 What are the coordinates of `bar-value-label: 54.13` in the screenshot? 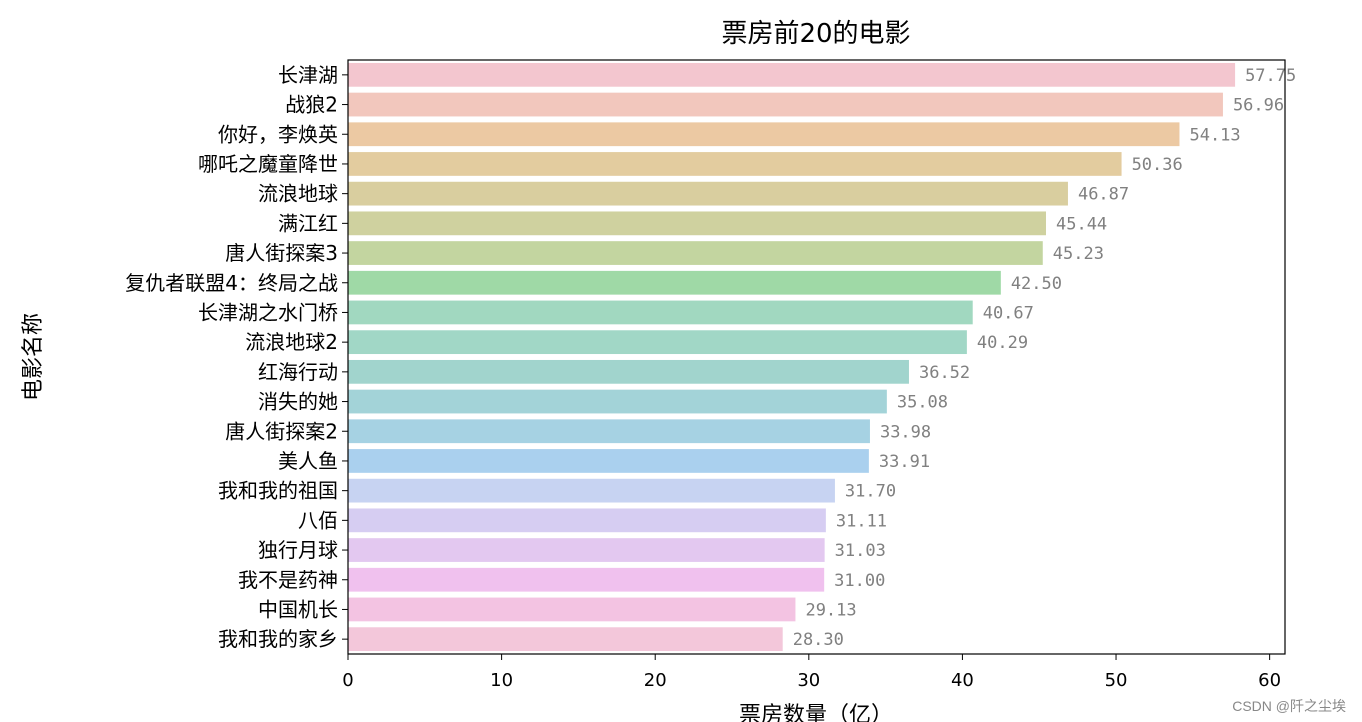 It's located at (1214, 135).